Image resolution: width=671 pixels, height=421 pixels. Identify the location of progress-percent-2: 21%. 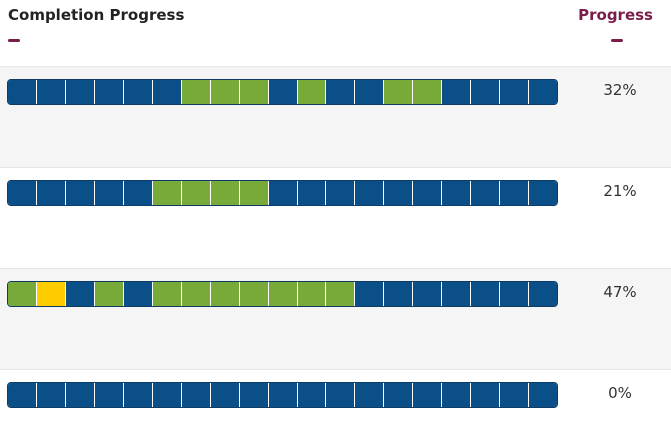
(620, 191).